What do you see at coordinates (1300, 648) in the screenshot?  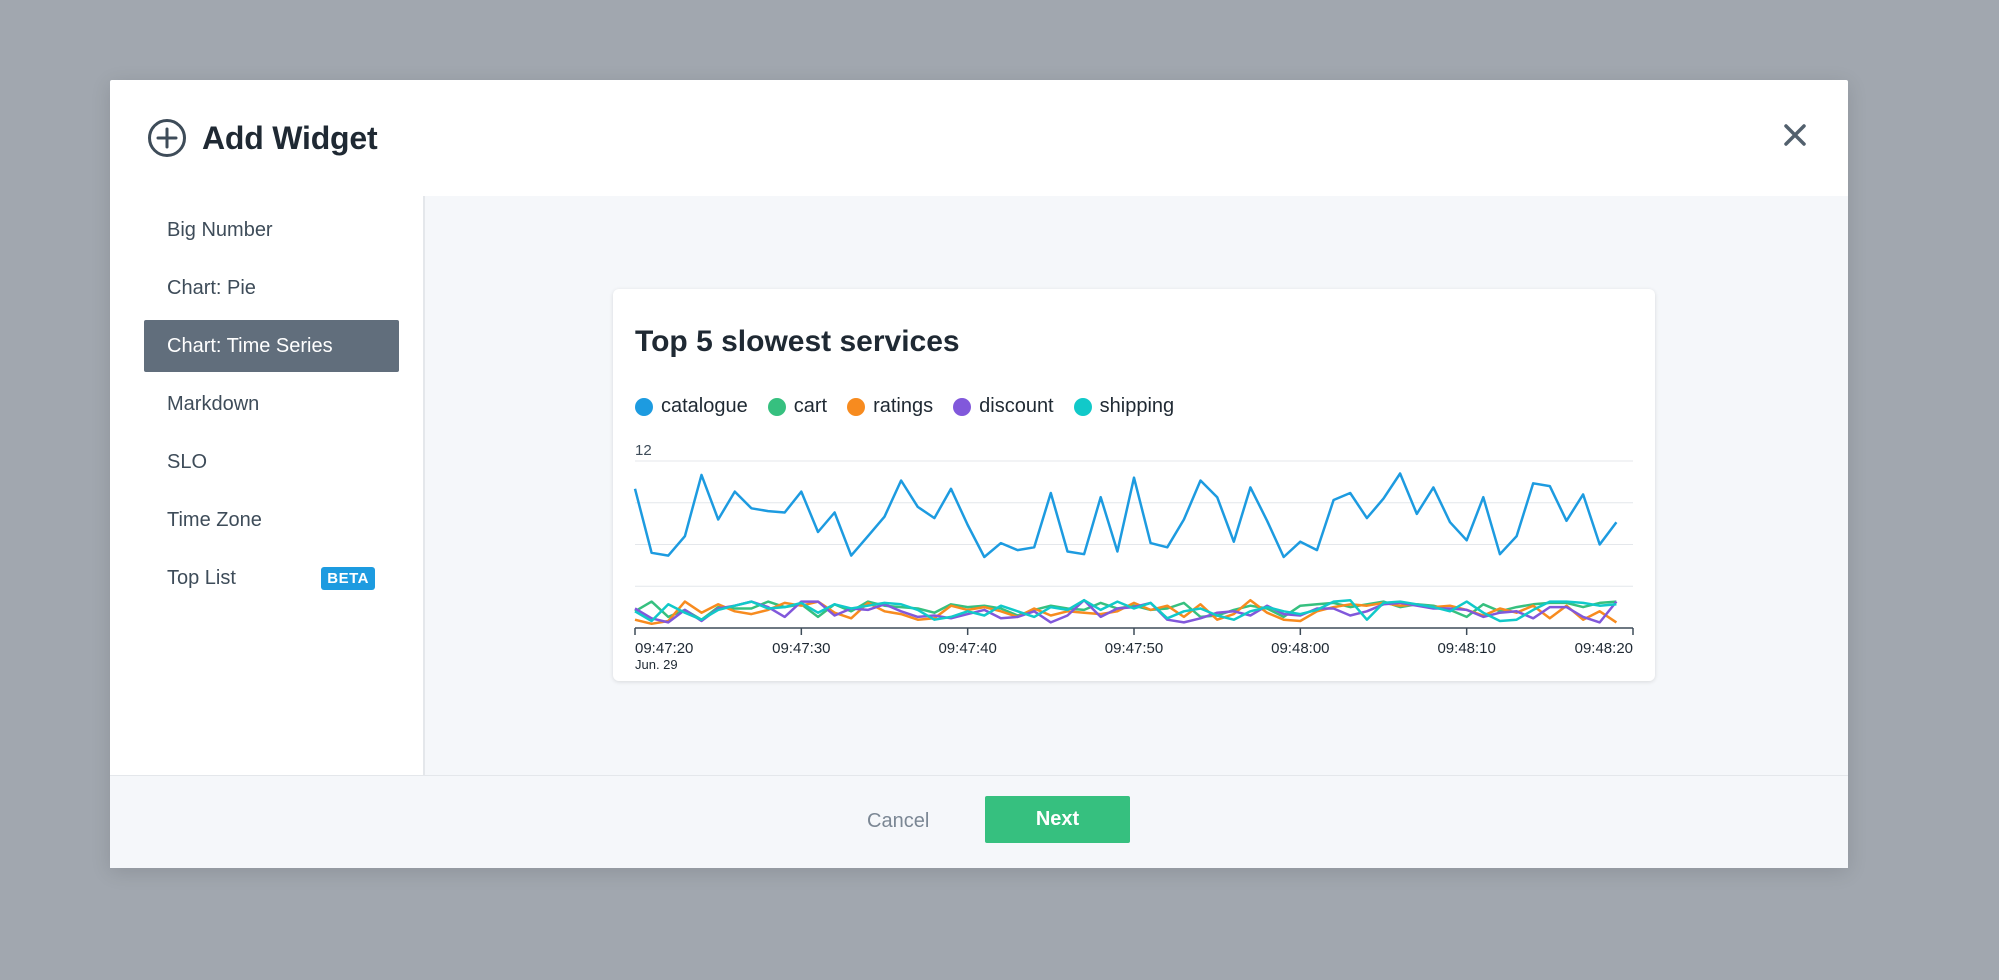 I see `x-tick-label: 09:48:00` at bounding box center [1300, 648].